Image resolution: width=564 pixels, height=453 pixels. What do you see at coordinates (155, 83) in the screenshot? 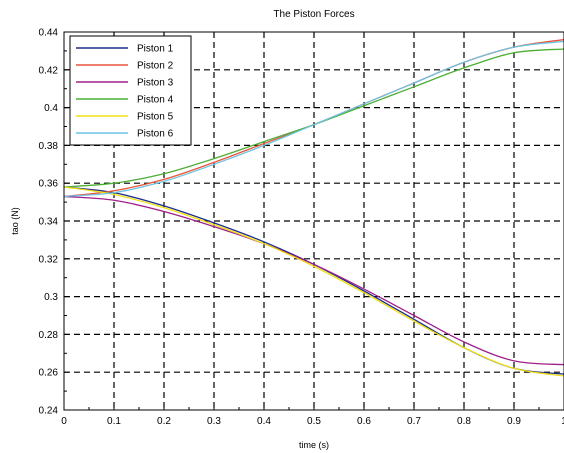
I see `legend-label: Piston 3` at bounding box center [155, 83].